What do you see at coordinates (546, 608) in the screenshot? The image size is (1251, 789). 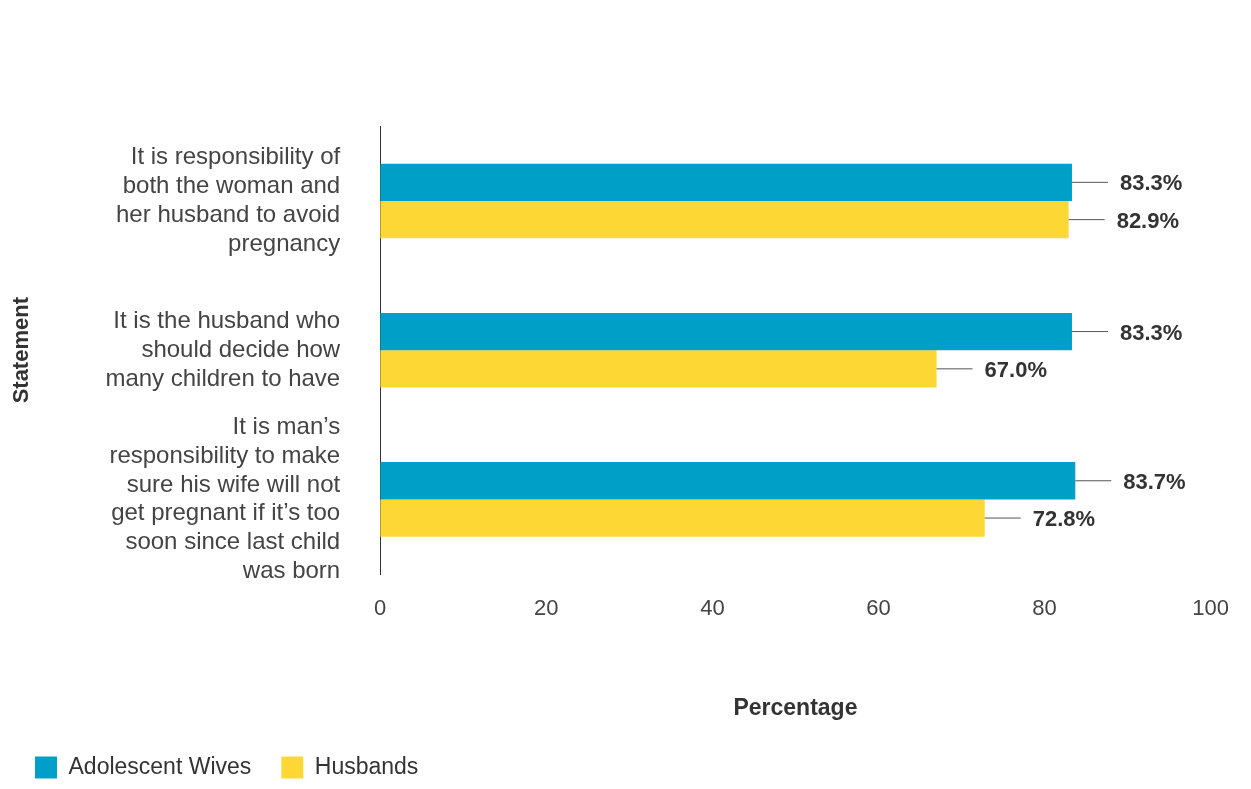 I see `x-tick-label: 20` at bounding box center [546, 608].